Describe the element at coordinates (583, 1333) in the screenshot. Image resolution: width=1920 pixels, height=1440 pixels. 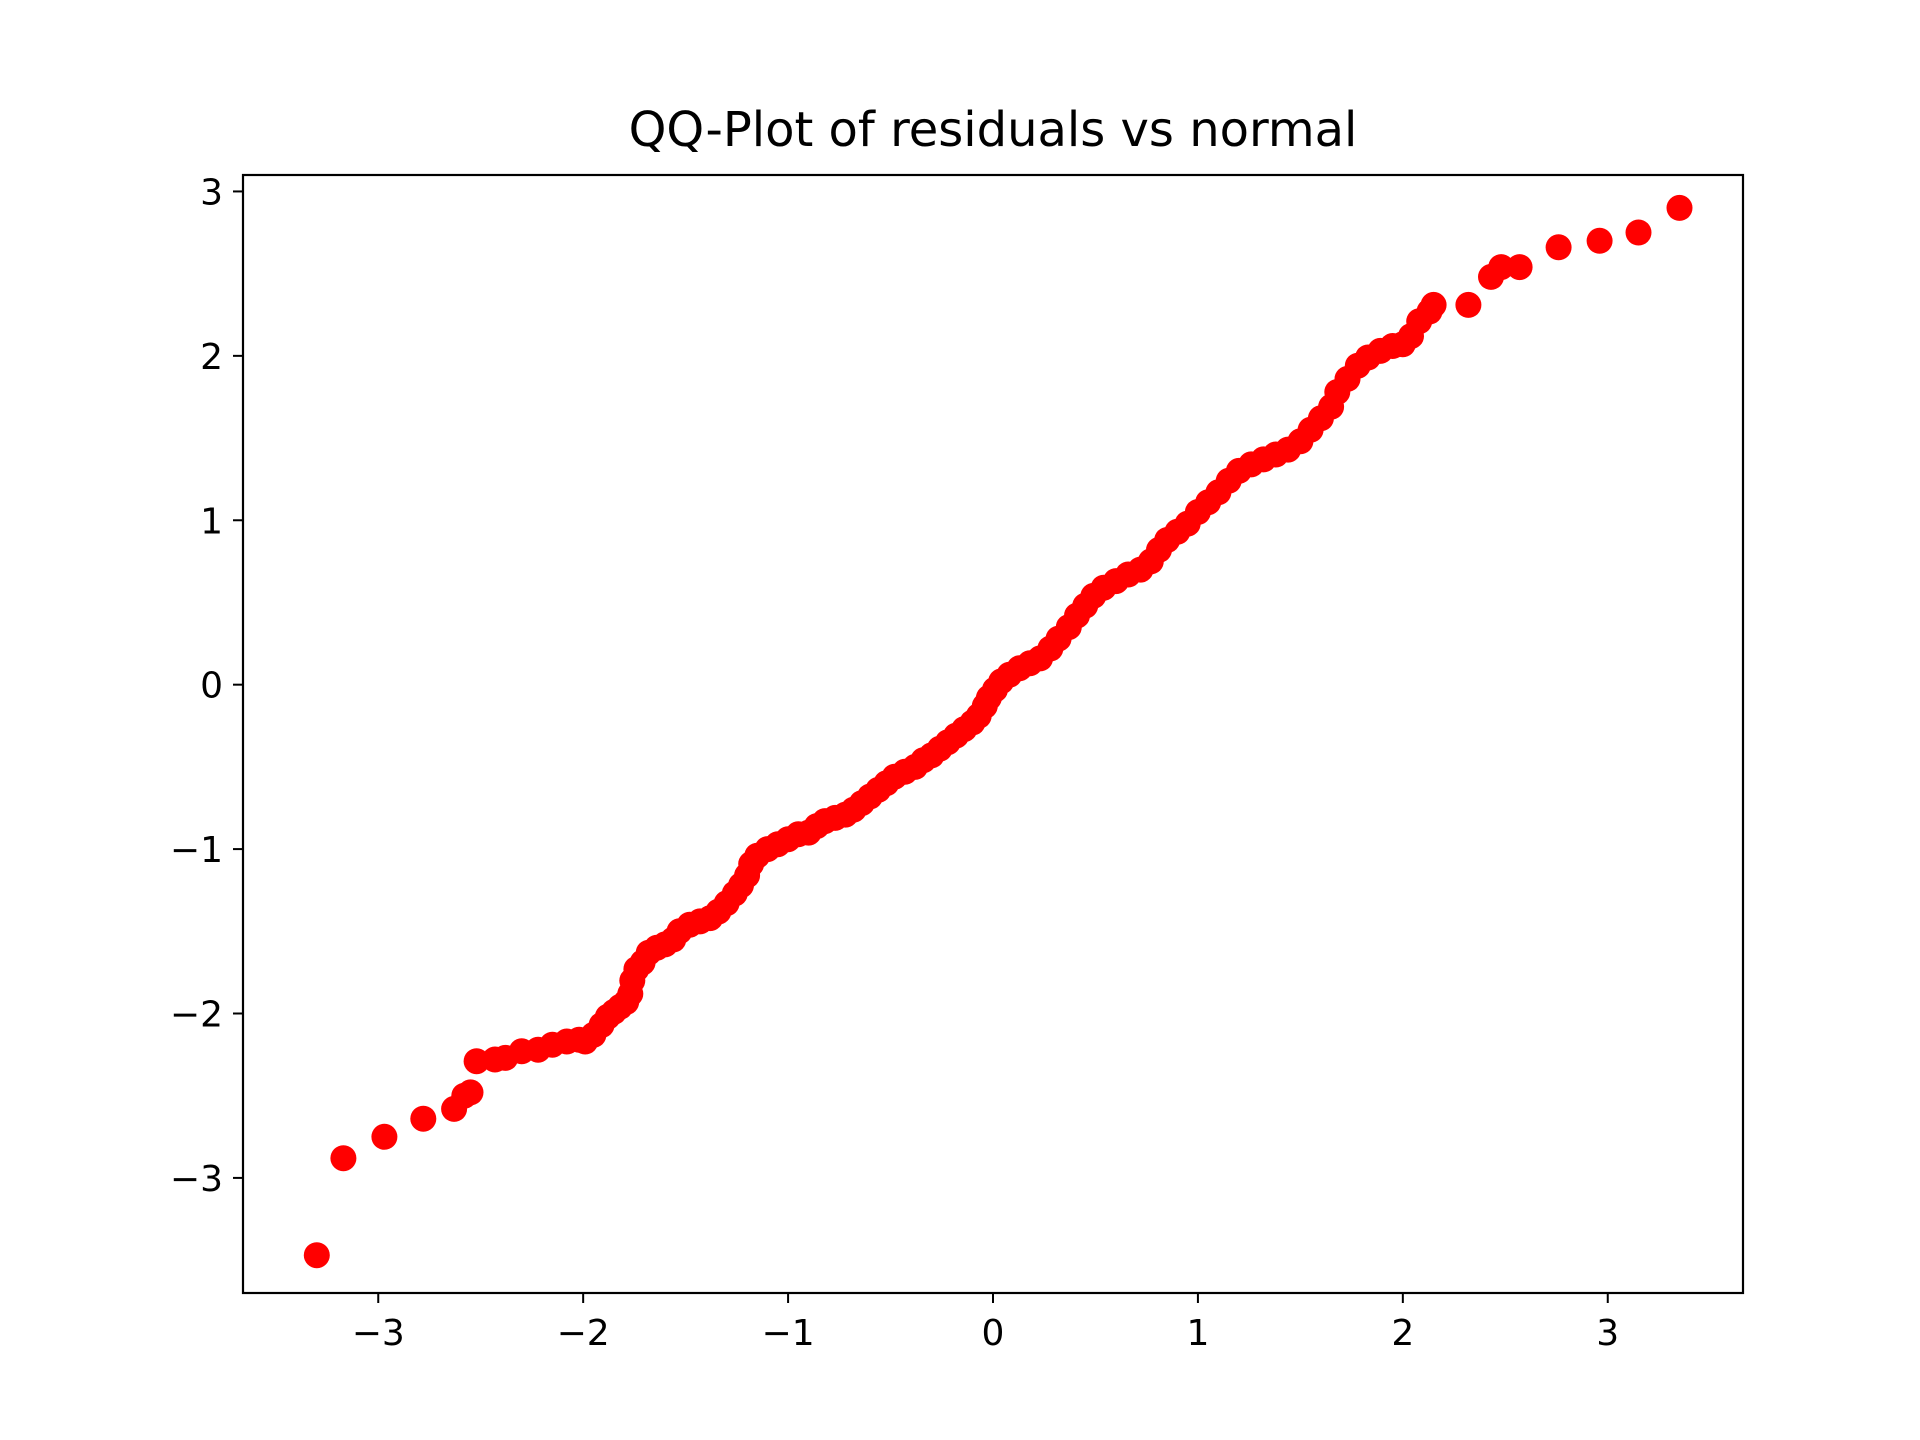
I see `x-tick-label: −2` at that location.